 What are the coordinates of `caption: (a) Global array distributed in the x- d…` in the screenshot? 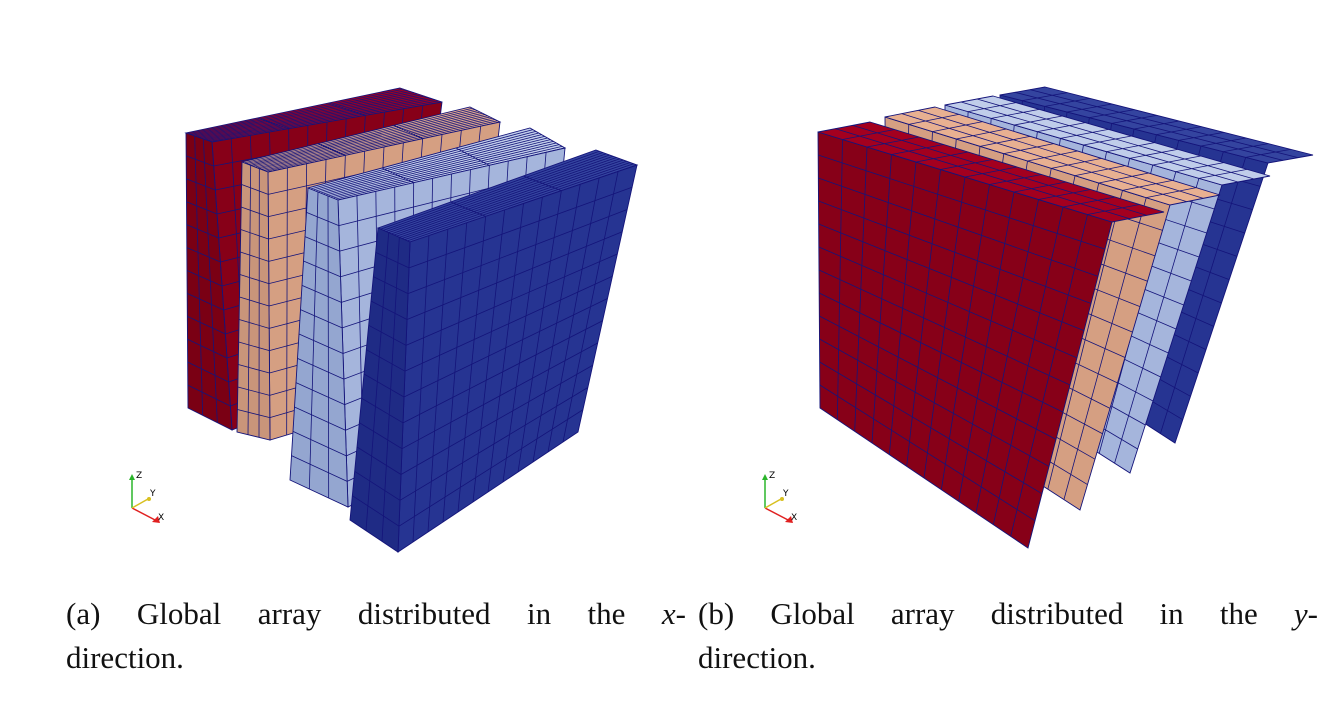 It's located at (376, 636).